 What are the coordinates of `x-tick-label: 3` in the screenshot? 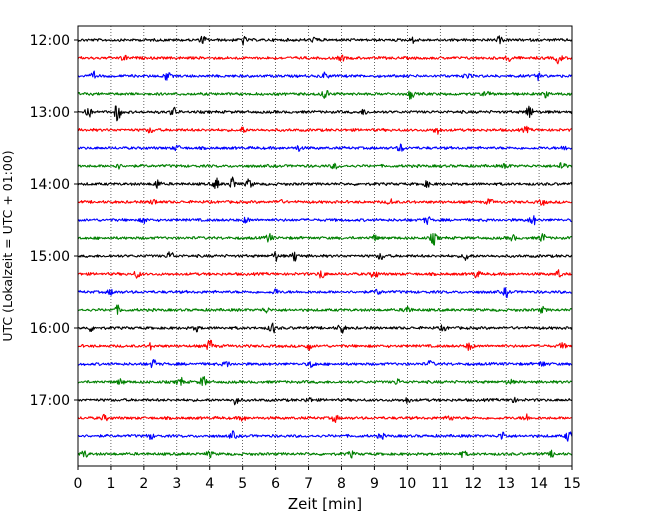 It's located at (176, 484).